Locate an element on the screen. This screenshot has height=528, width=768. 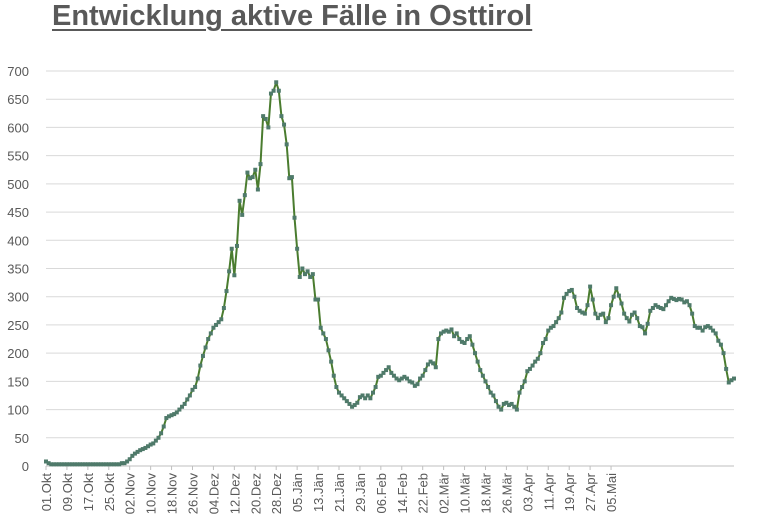
y-tick-label: 100 is located at coordinates (18, 410).